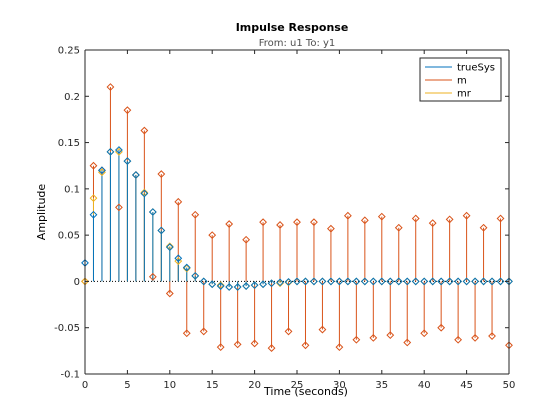 The height and width of the screenshot is (420, 560). I want to click on chart-title: Impulse Response, so click(292, 27).